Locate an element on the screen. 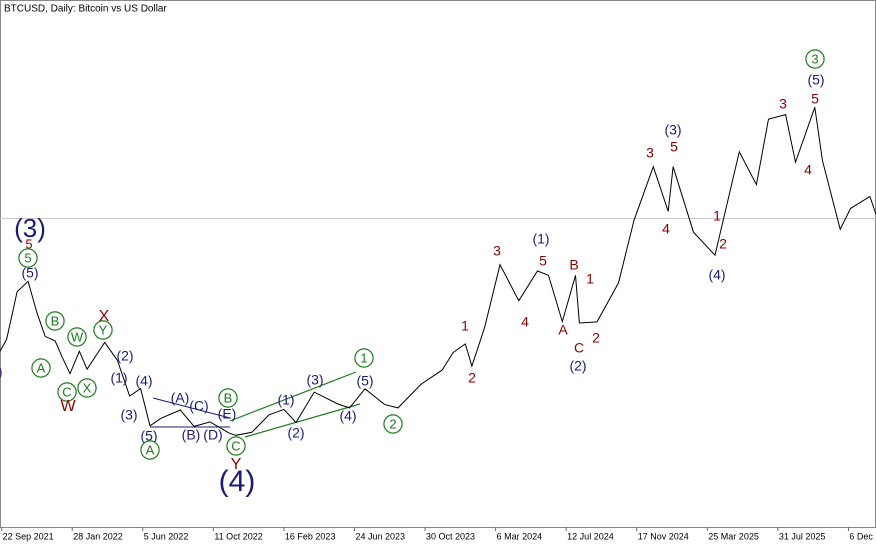 The height and width of the screenshot is (545, 876). x-tick-label: 22 Sep 2021 is located at coordinates (28, 536).